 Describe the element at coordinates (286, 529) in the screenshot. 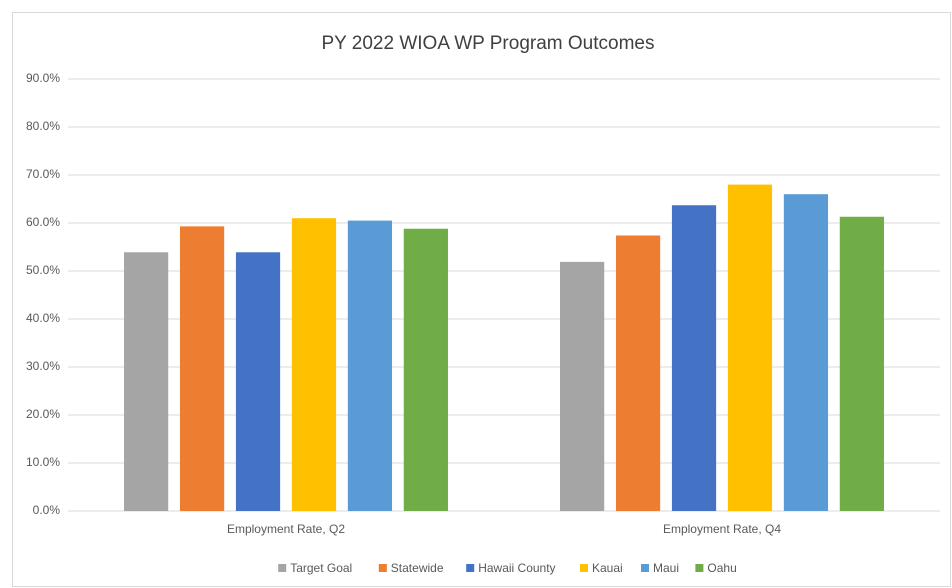

I see `x-tick-label: Employment Rate, Q2` at that location.